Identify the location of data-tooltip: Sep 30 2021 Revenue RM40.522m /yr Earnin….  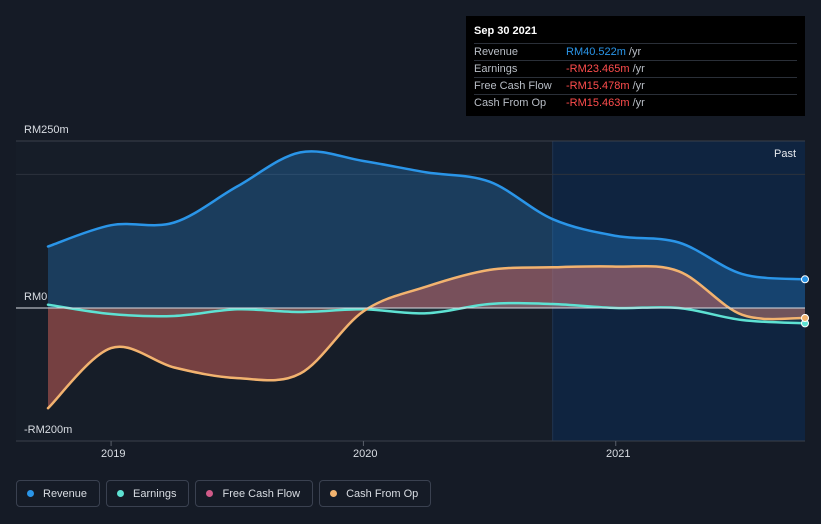
(635, 66).